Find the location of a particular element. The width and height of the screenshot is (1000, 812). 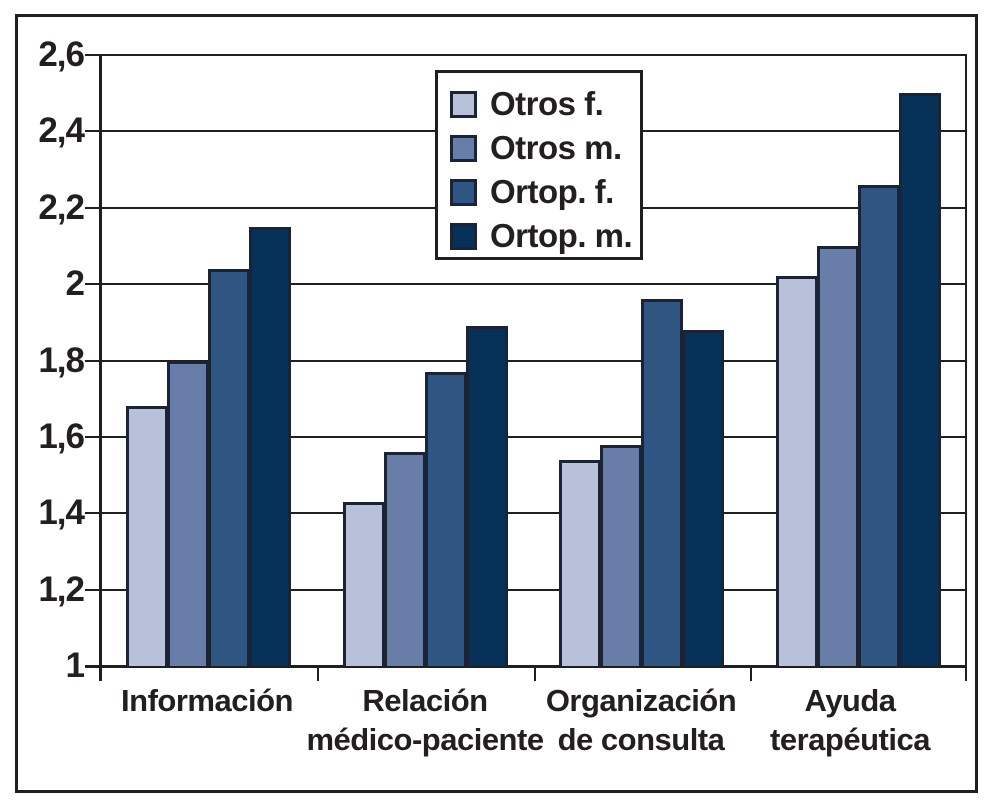

category-label: Información is located at coordinates (207, 700).